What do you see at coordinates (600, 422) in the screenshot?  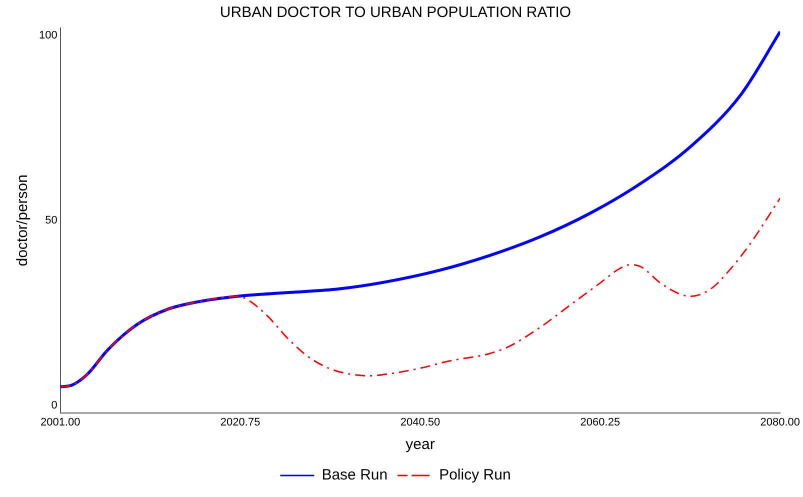 I see `x-tick-label: 2060.25` at bounding box center [600, 422].